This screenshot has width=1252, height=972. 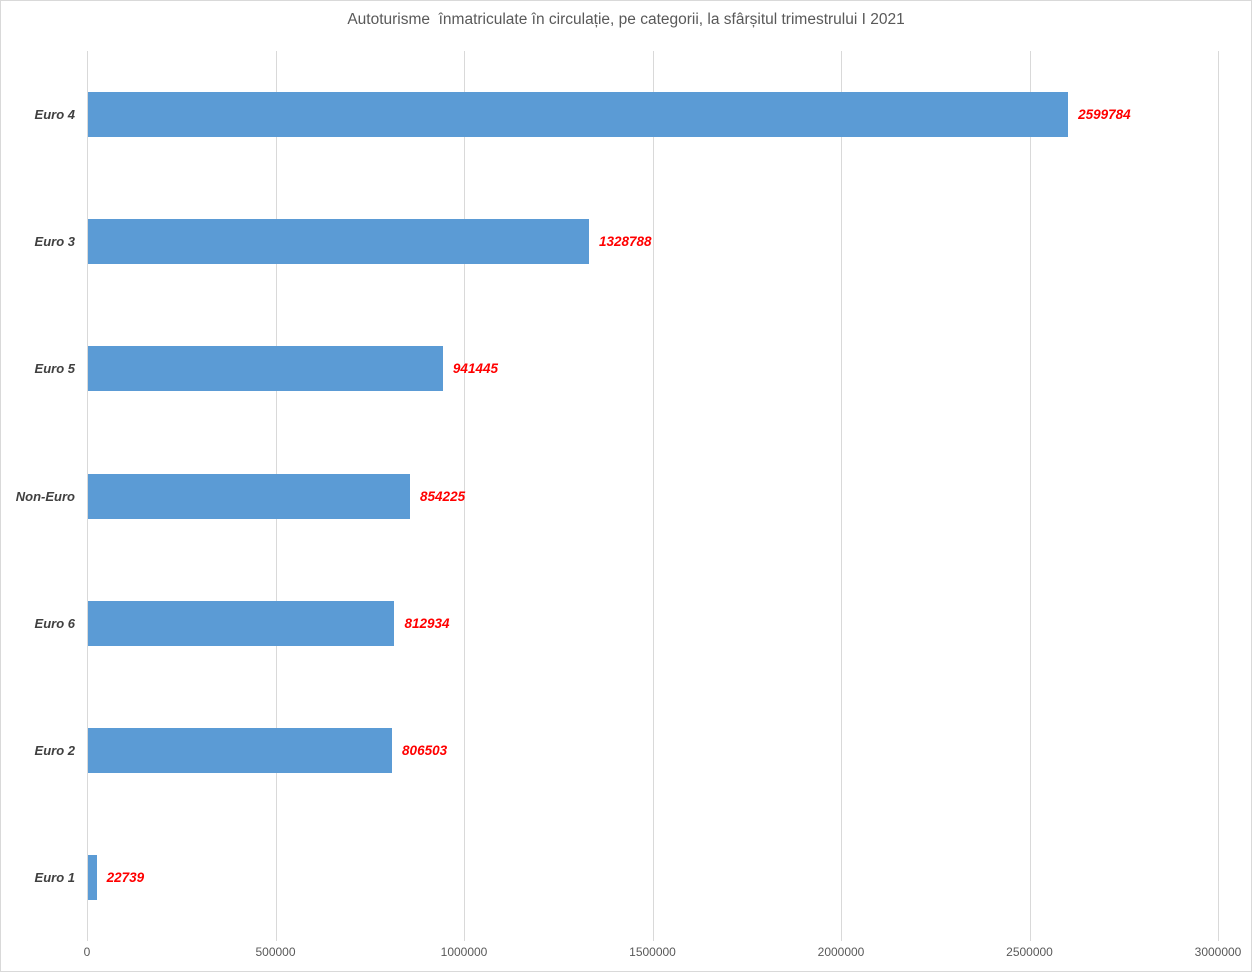 What do you see at coordinates (443, 496) in the screenshot?
I see `bar-value-label: 854225` at bounding box center [443, 496].